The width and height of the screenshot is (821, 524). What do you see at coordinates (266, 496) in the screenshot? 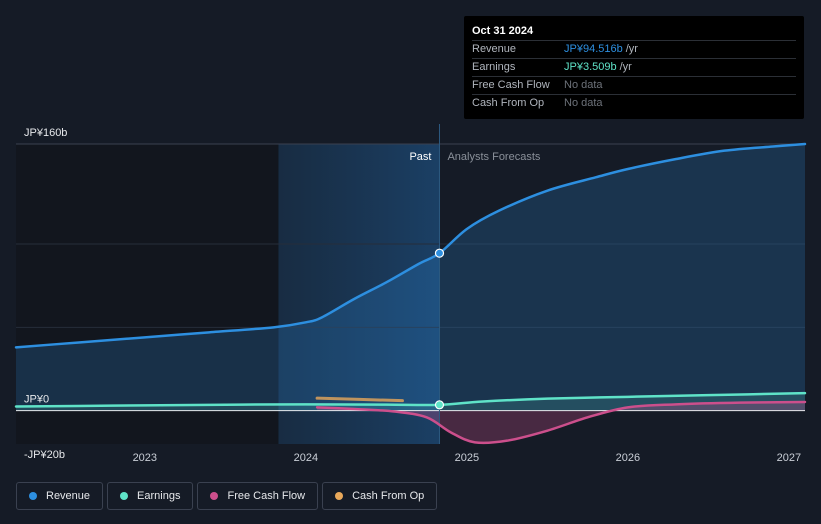
I see `legend-label: Free Cash Flow` at bounding box center [266, 496].